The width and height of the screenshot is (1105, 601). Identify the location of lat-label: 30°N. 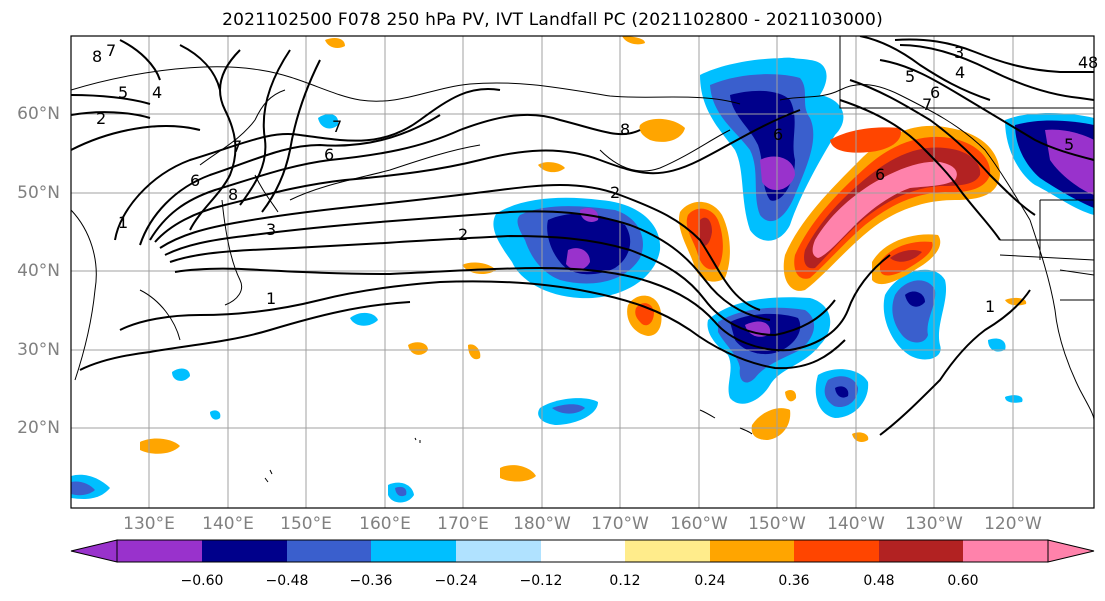
(38, 350).